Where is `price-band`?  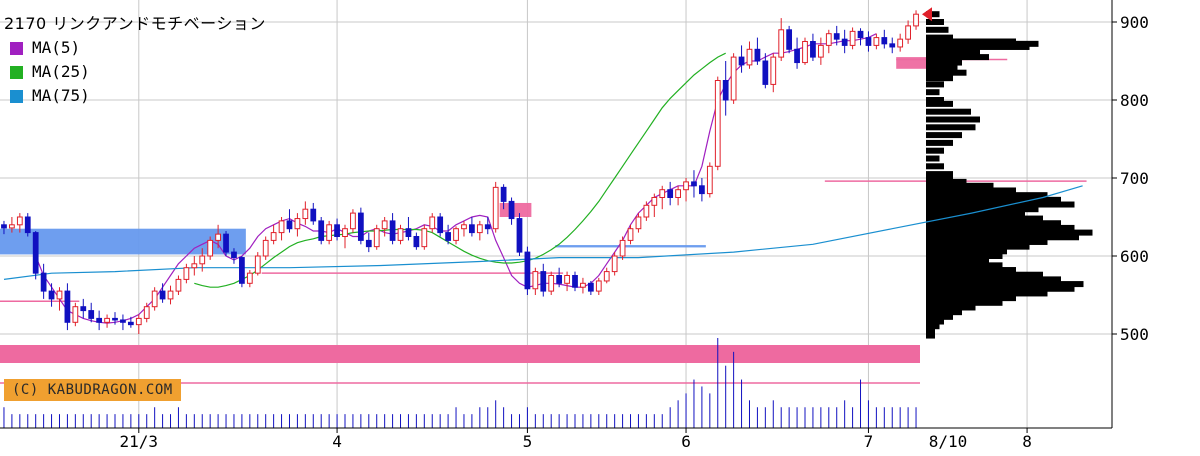 price-band is located at coordinates (630, 246).